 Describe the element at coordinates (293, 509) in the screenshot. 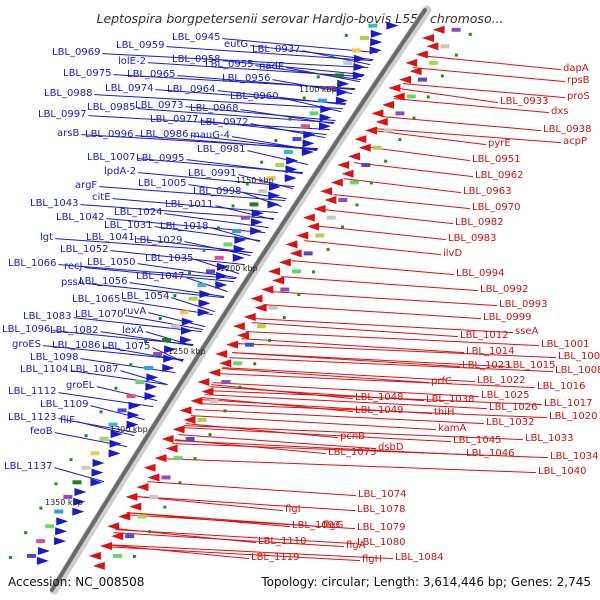

I see `gene-label: flgI` at that location.